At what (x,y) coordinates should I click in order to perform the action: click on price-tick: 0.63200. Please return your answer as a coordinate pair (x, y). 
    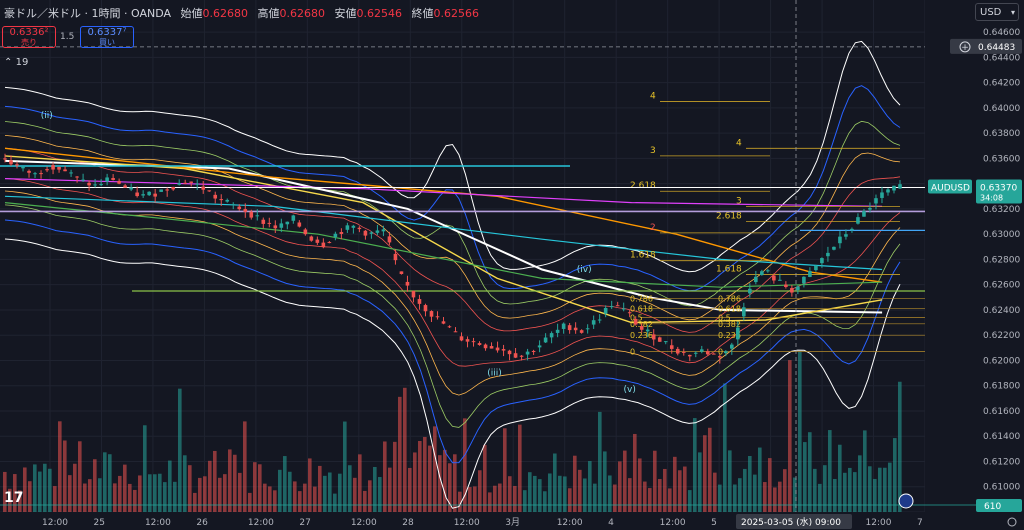
    Looking at the image, I should click on (1001, 210).